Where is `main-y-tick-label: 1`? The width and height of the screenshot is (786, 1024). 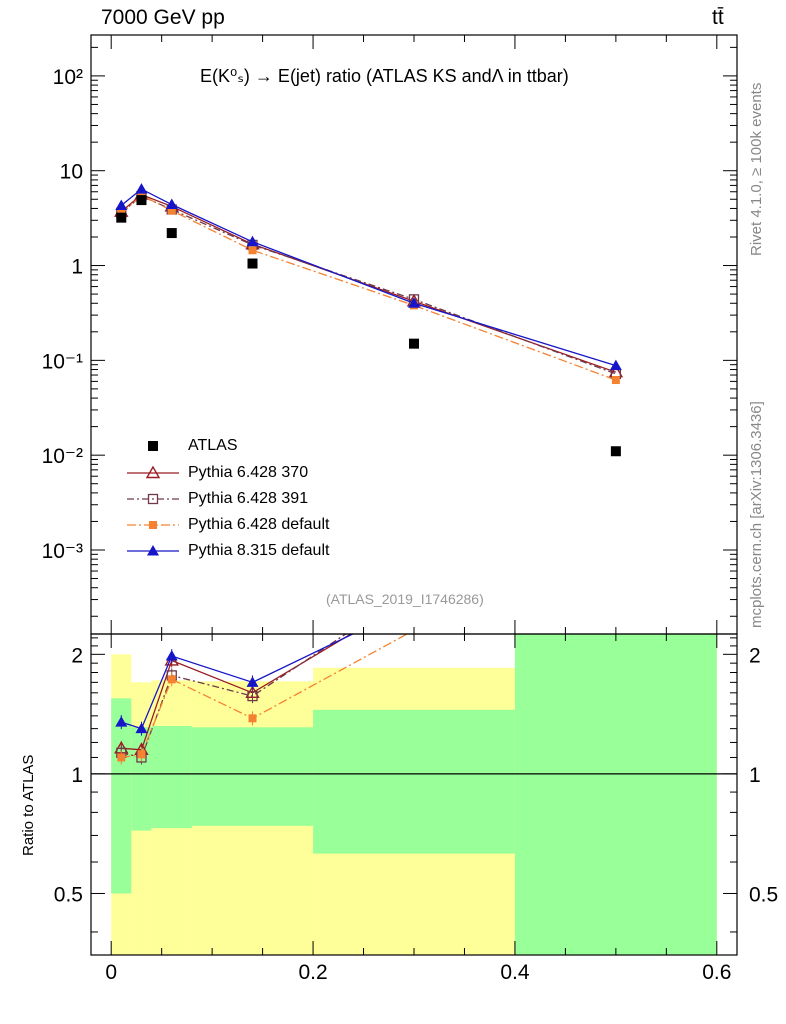
main-y-tick-label: 1 is located at coordinates (77, 267).